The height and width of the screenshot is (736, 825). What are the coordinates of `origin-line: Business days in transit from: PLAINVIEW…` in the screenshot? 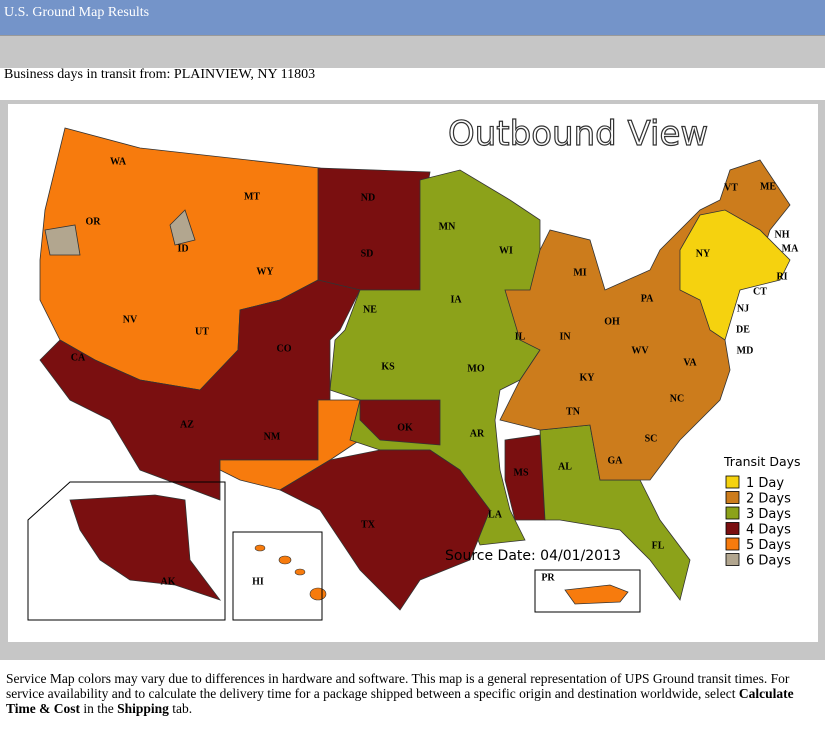 It's located at (160, 74).